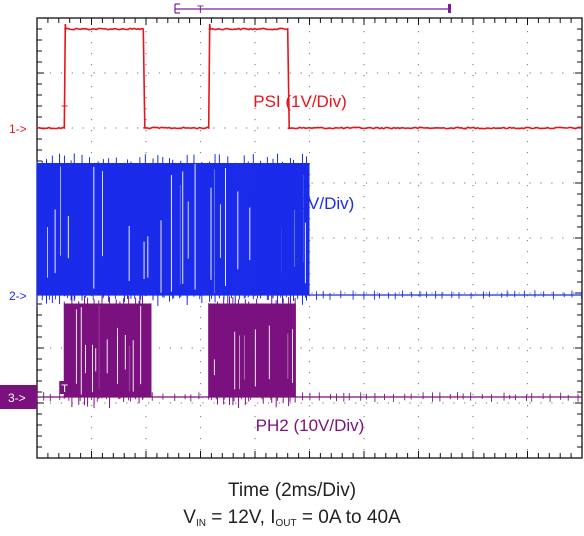  Describe the element at coordinates (189, 517) in the screenshot. I see `vin-symbol: V` at that location.